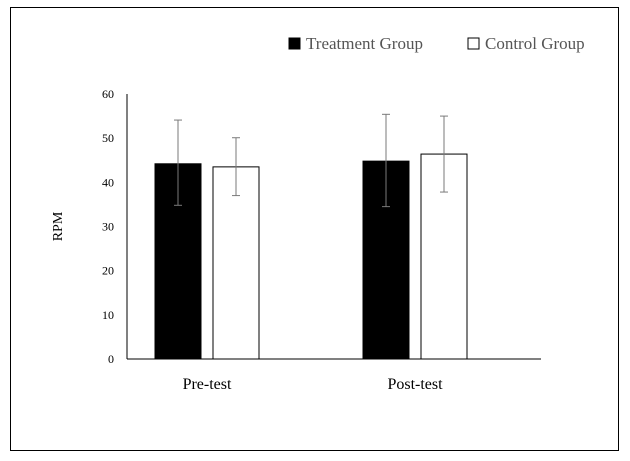 The width and height of the screenshot is (630, 461). Describe the element at coordinates (535, 43) in the screenshot. I see `legend-label-control: Control Group` at that location.